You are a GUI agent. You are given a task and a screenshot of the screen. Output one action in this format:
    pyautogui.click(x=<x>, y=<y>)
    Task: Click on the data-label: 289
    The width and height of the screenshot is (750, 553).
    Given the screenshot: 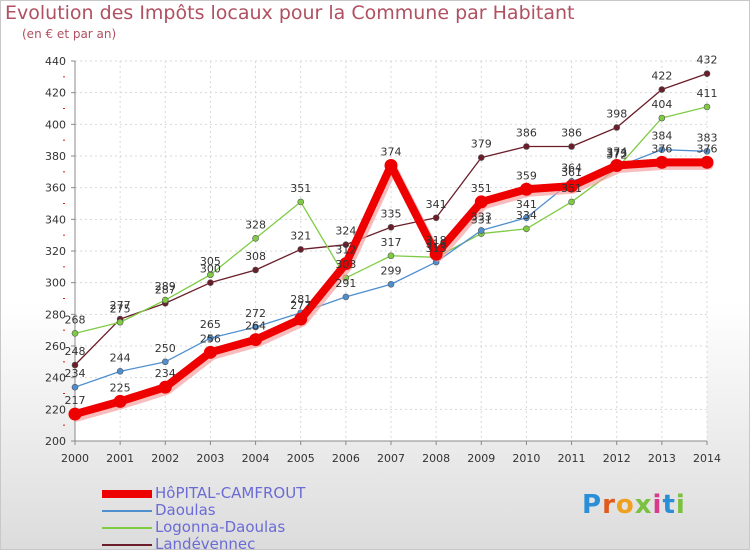 What is the action you would take?
    pyautogui.click(x=165, y=286)
    